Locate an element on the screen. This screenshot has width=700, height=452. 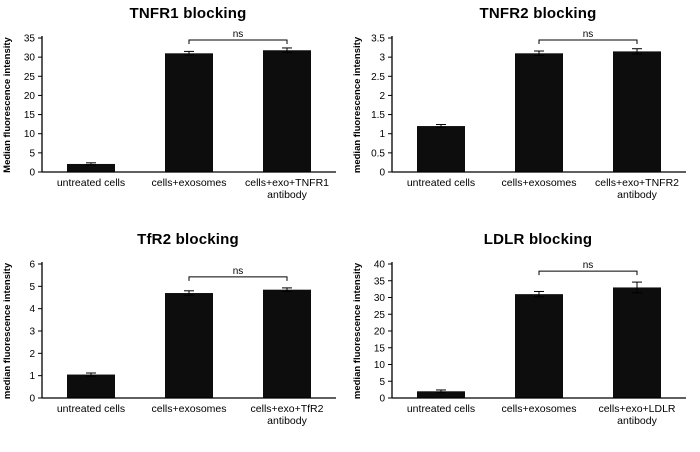
chart-title: TfR2 blocking is located at coordinates (188, 239).